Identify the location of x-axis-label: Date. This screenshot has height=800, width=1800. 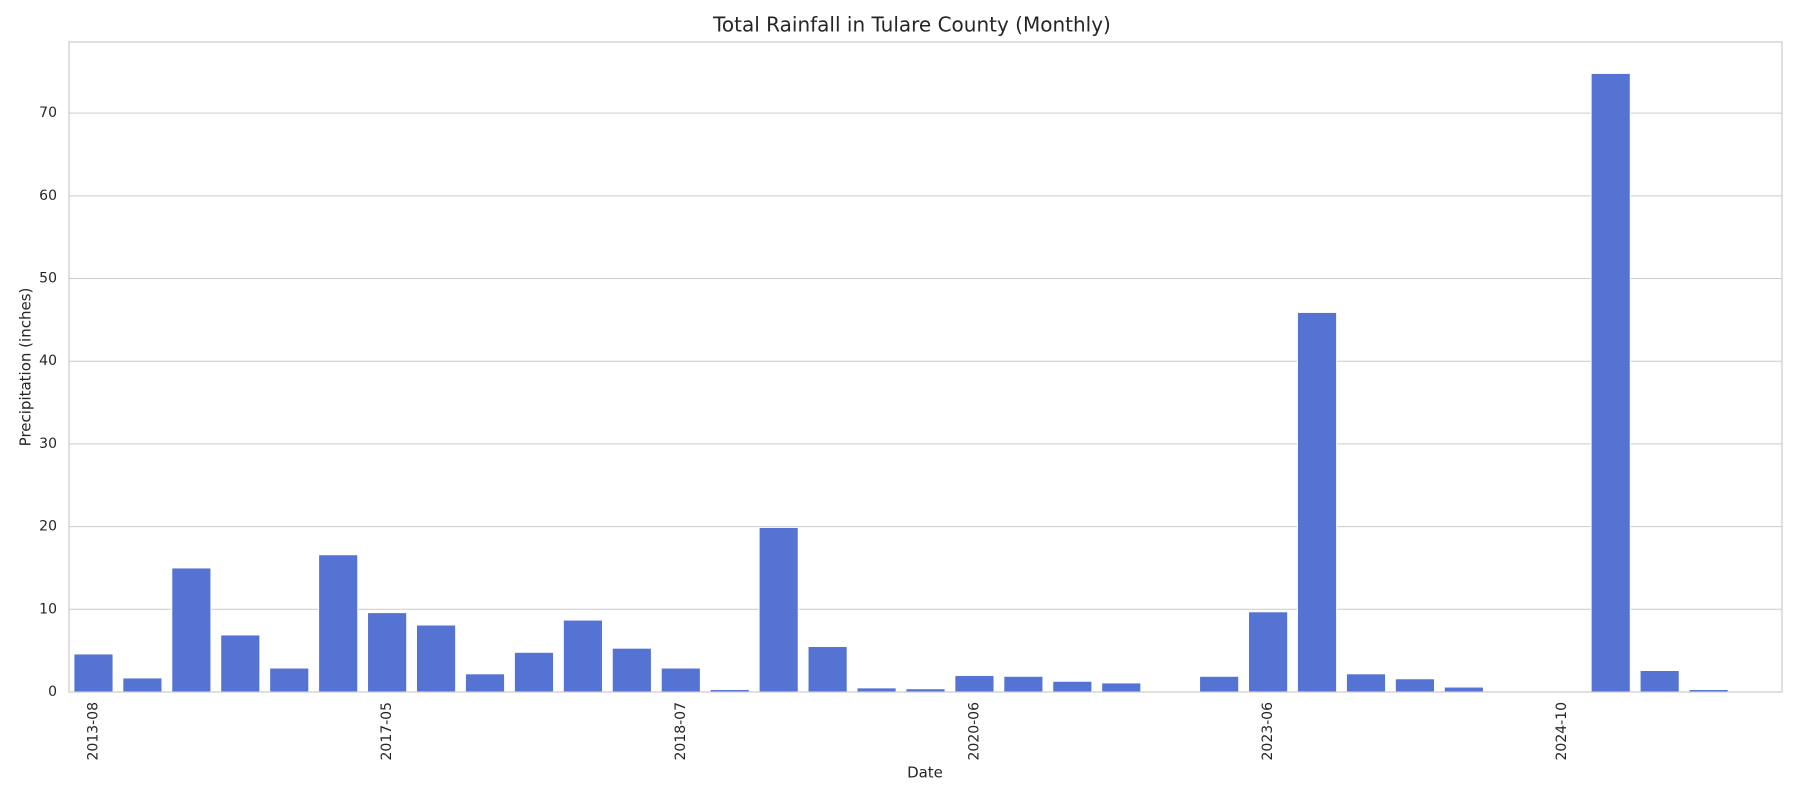
(925, 773).